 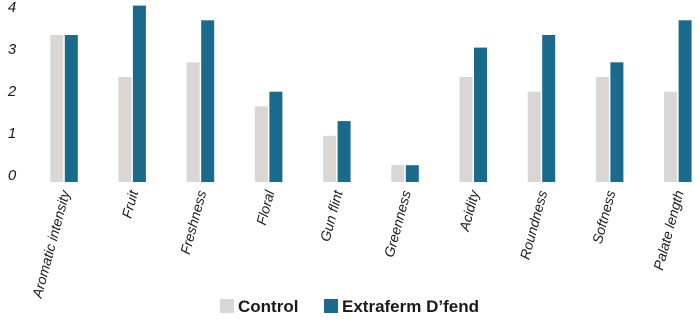 I want to click on legend-swatch-control, so click(x=227, y=306).